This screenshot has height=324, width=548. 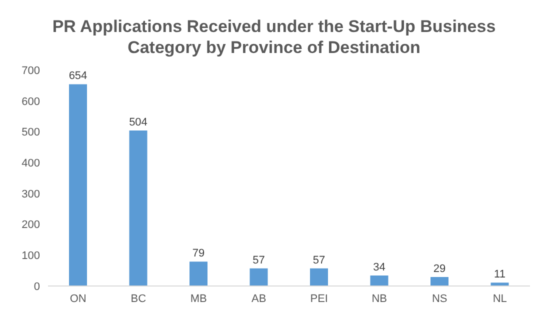 What do you see at coordinates (380, 298) in the screenshot?
I see `x-tick-label: NB` at bounding box center [380, 298].